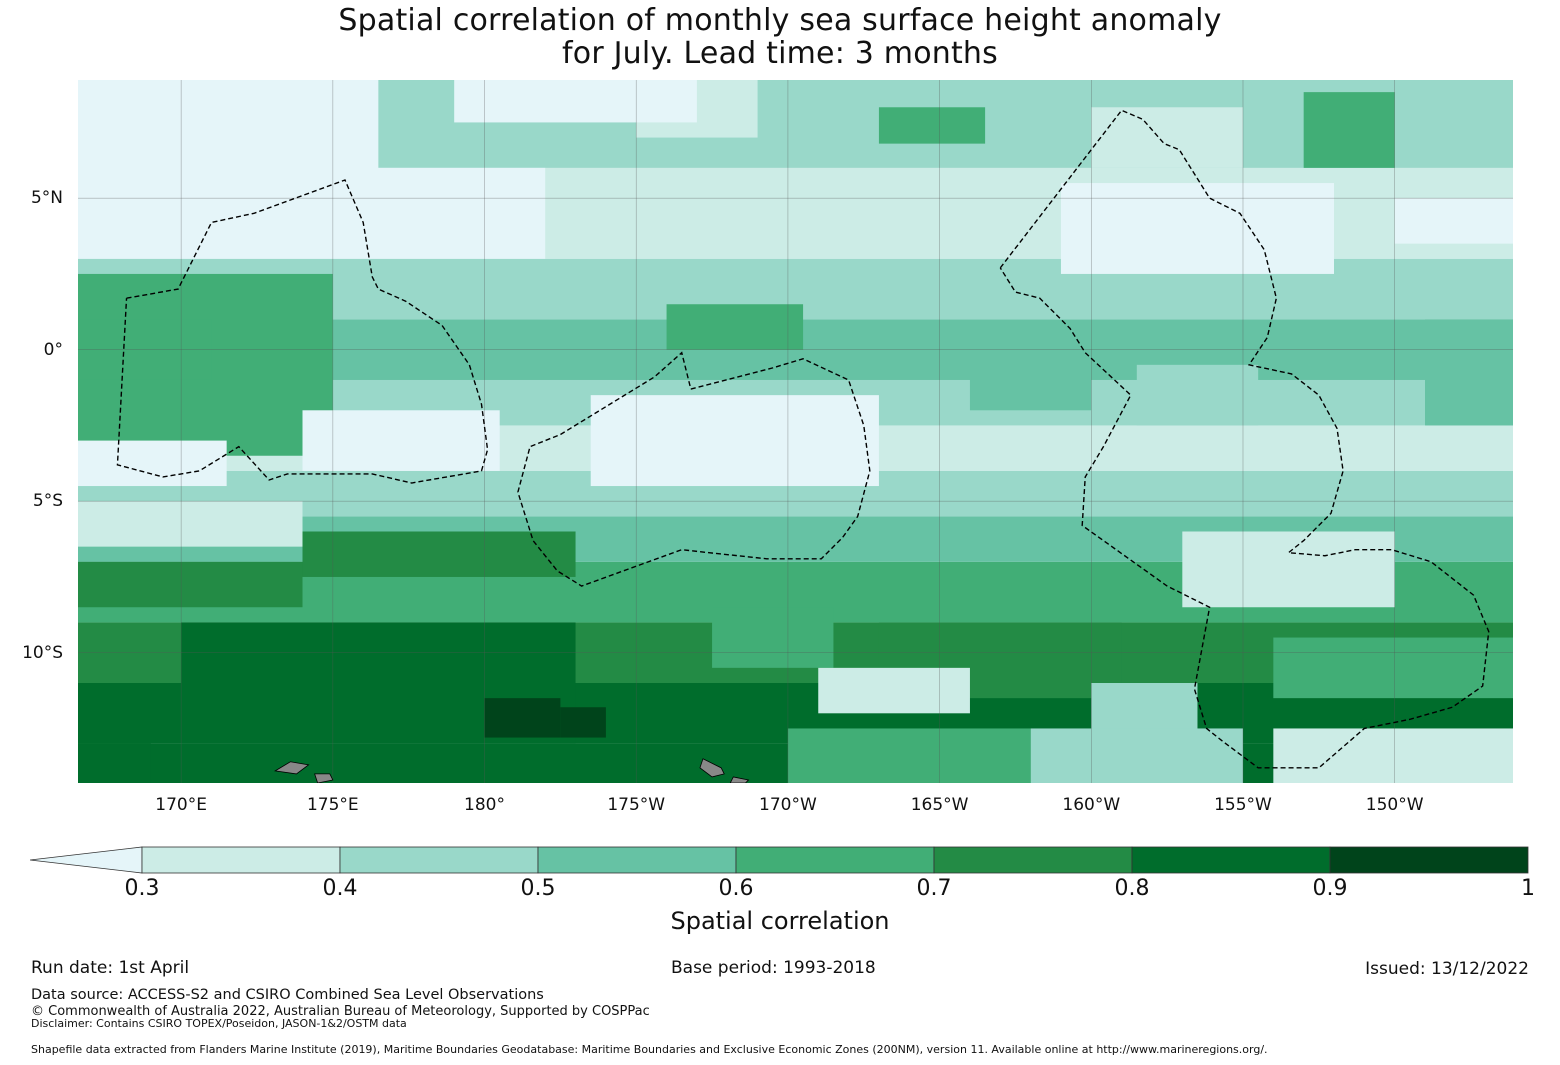 Image resolution: width=1560 pixels, height=1065 pixels. I want to click on longitude-tick-label: 170°E, so click(181, 805).